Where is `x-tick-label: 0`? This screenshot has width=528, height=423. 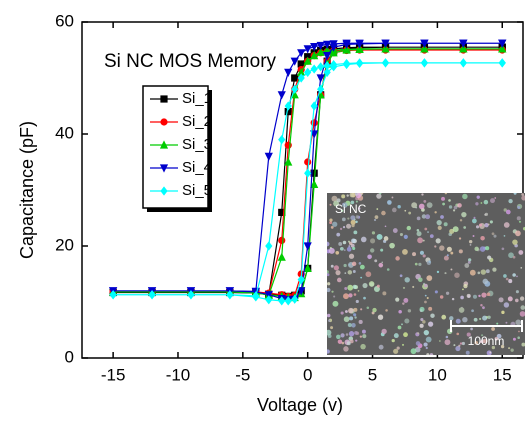 x-tick-label: 0 is located at coordinates (307, 374).